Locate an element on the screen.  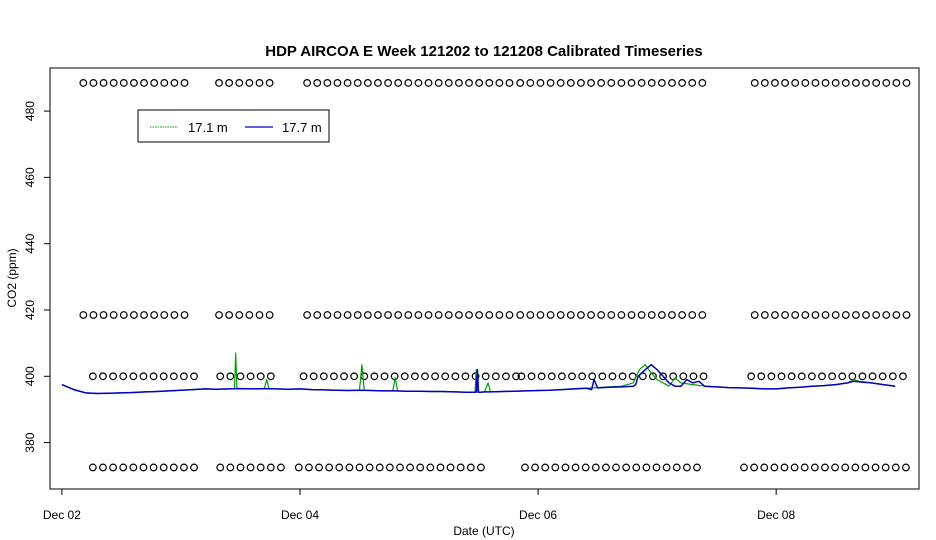
legend-box is located at coordinates (233, 126).